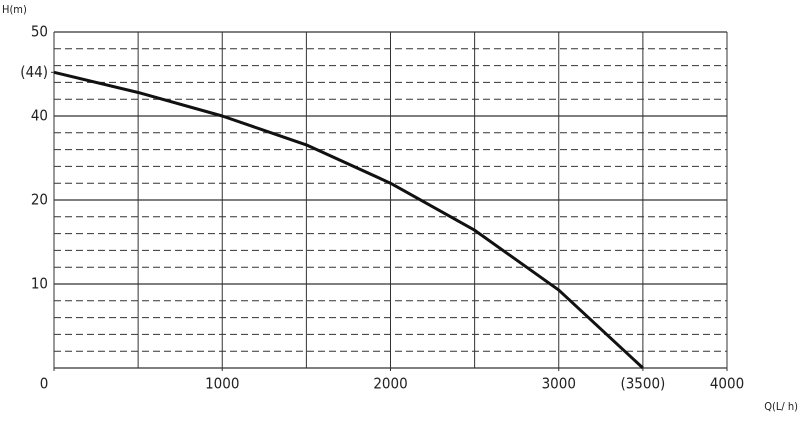 Image resolution: width=800 pixels, height=423 pixels. Describe the element at coordinates (39, 116) in the screenshot. I see `y-tick-label: 40` at that location.